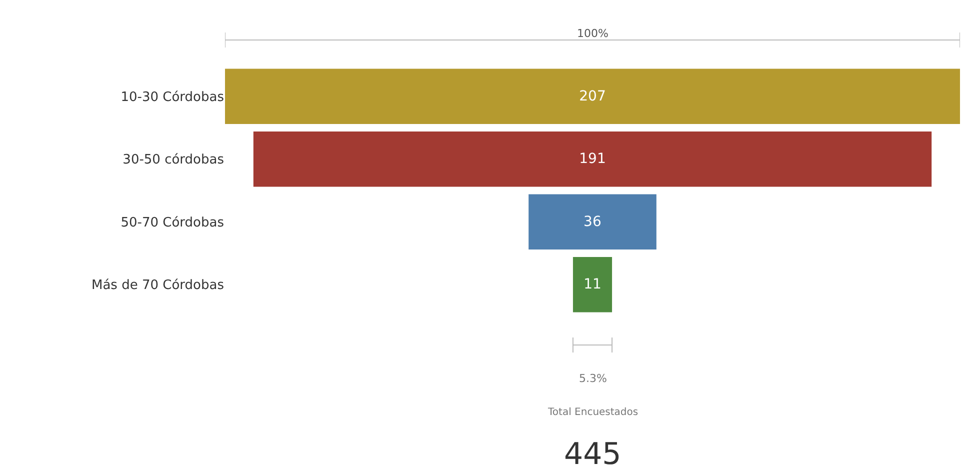 The width and height of the screenshot is (980, 466). What do you see at coordinates (592, 33) in the screenshot?
I see `text: 100%` at bounding box center [592, 33].